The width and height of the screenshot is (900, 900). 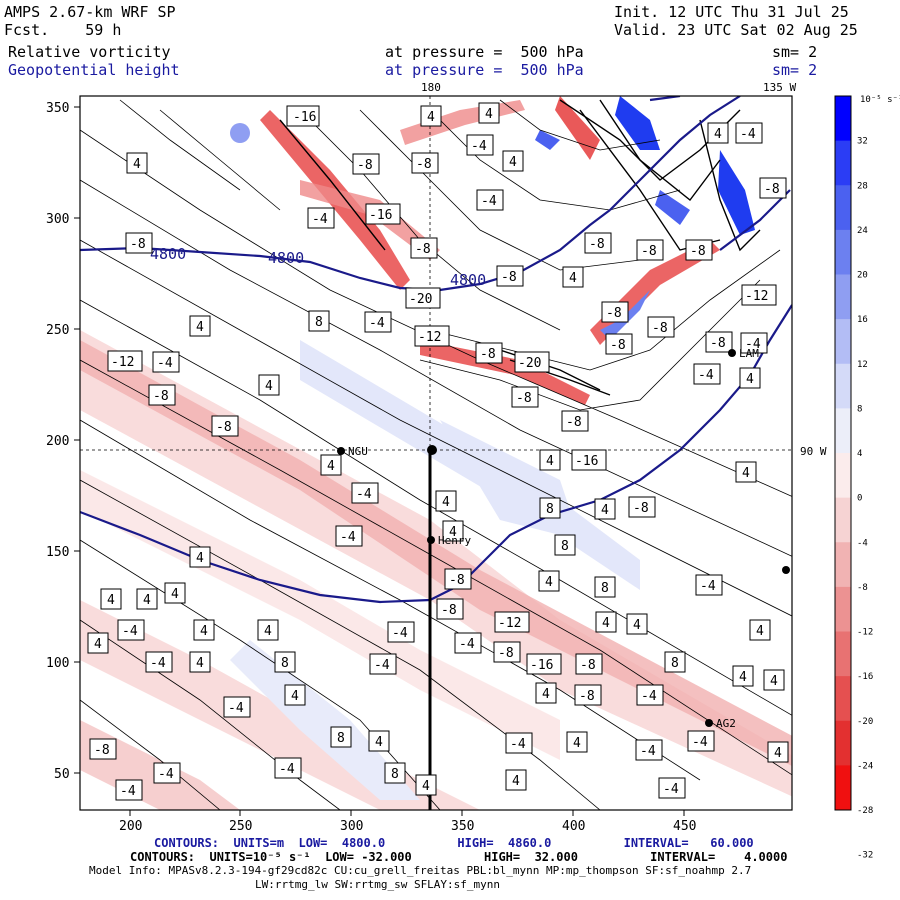 What do you see at coordinates (57, 552) in the screenshot?
I see `y-tick: 150` at bounding box center [57, 552].